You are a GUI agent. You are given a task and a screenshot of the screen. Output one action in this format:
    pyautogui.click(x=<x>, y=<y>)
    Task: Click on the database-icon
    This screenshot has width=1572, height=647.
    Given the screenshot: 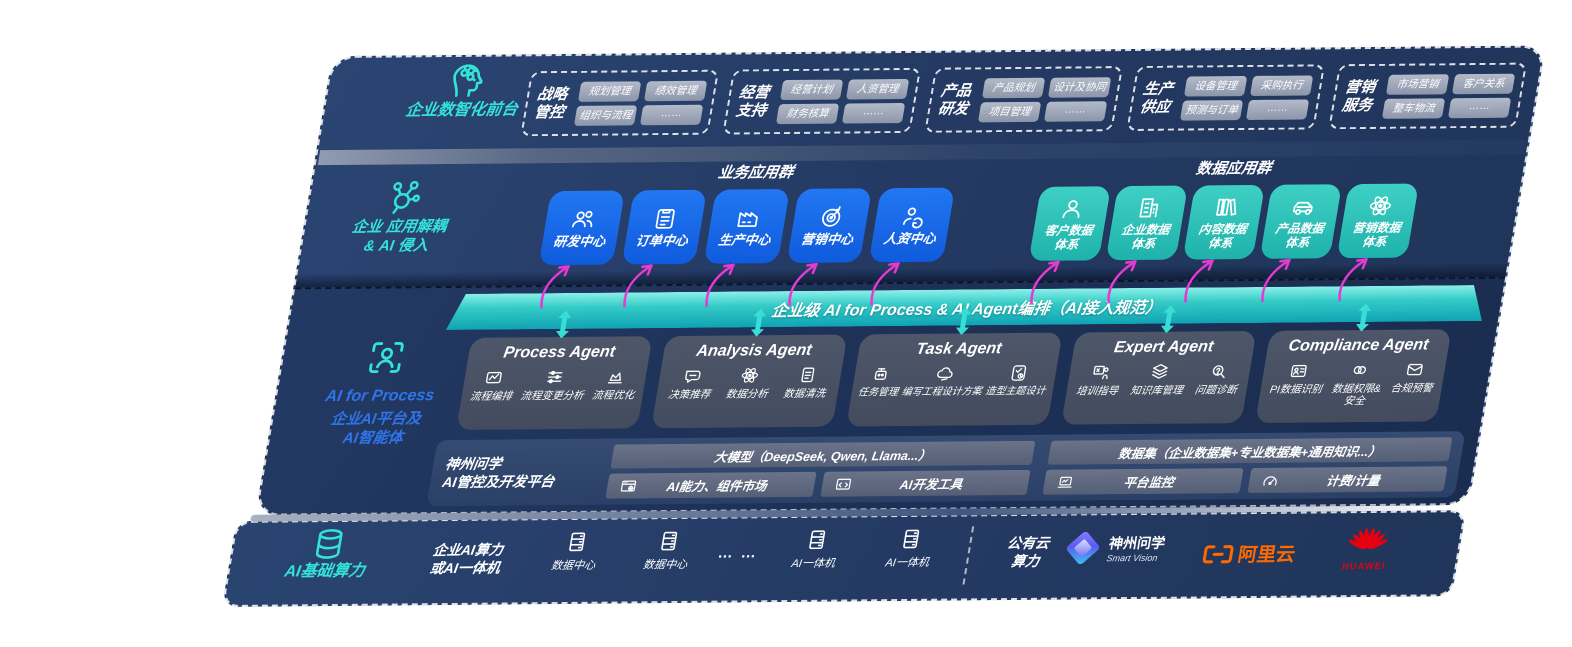 What is the action you would take?
    pyautogui.click(x=329, y=543)
    